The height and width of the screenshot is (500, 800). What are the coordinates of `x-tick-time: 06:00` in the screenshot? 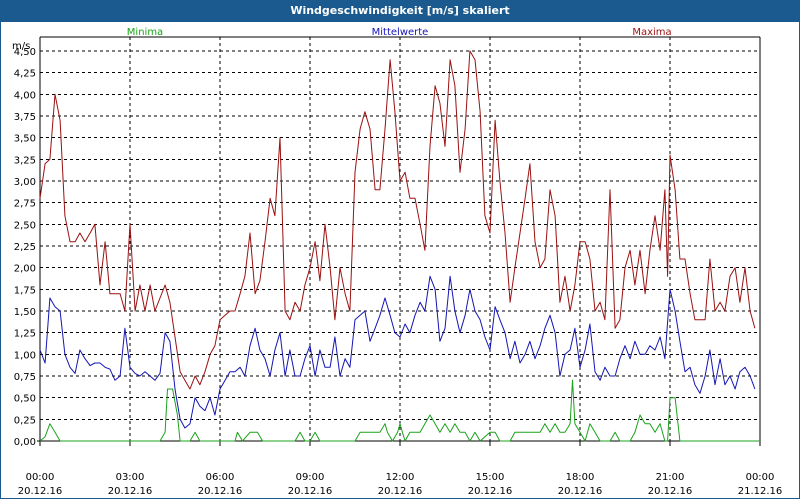 It's located at (220, 477).